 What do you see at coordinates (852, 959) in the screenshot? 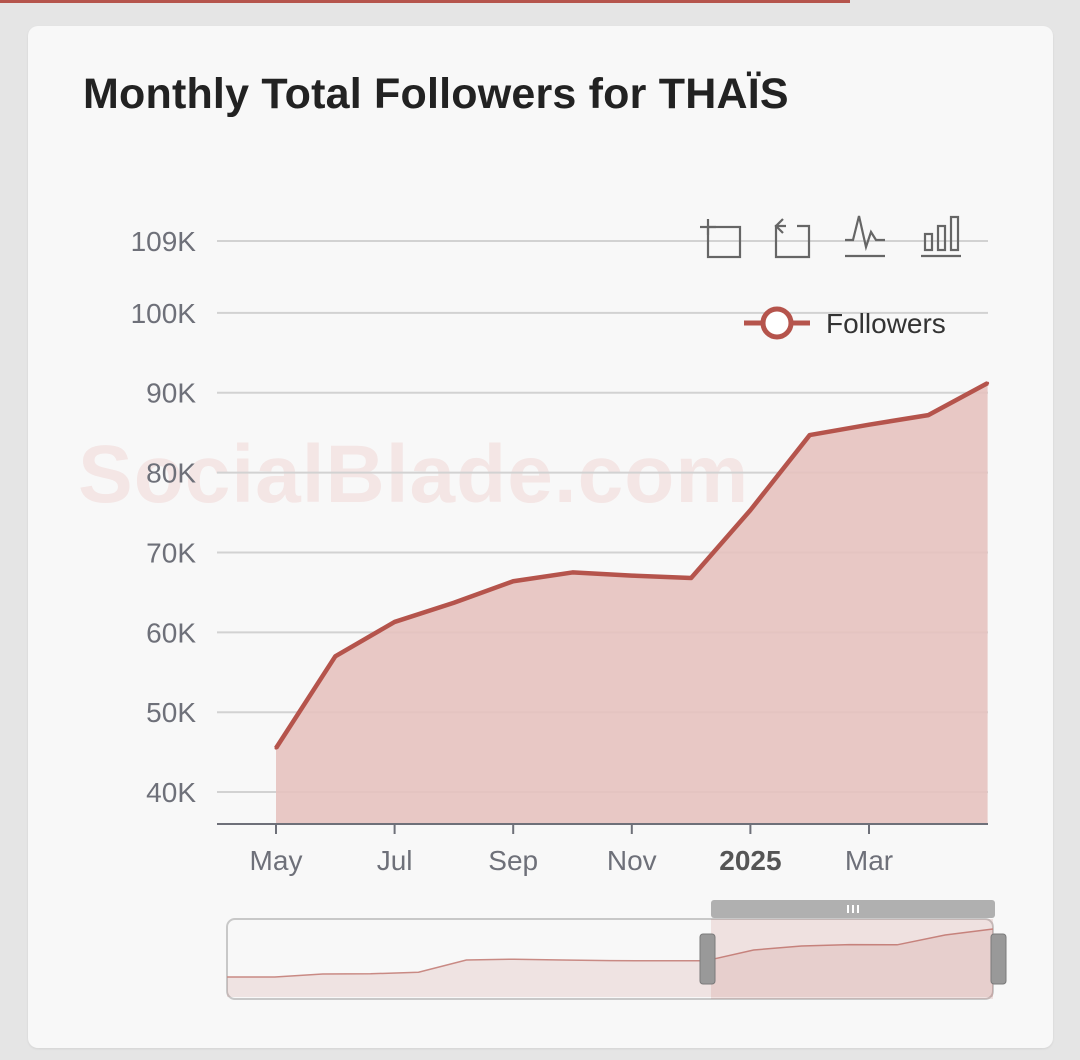
I see `data-zoom-selection` at bounding box center [852, 959].